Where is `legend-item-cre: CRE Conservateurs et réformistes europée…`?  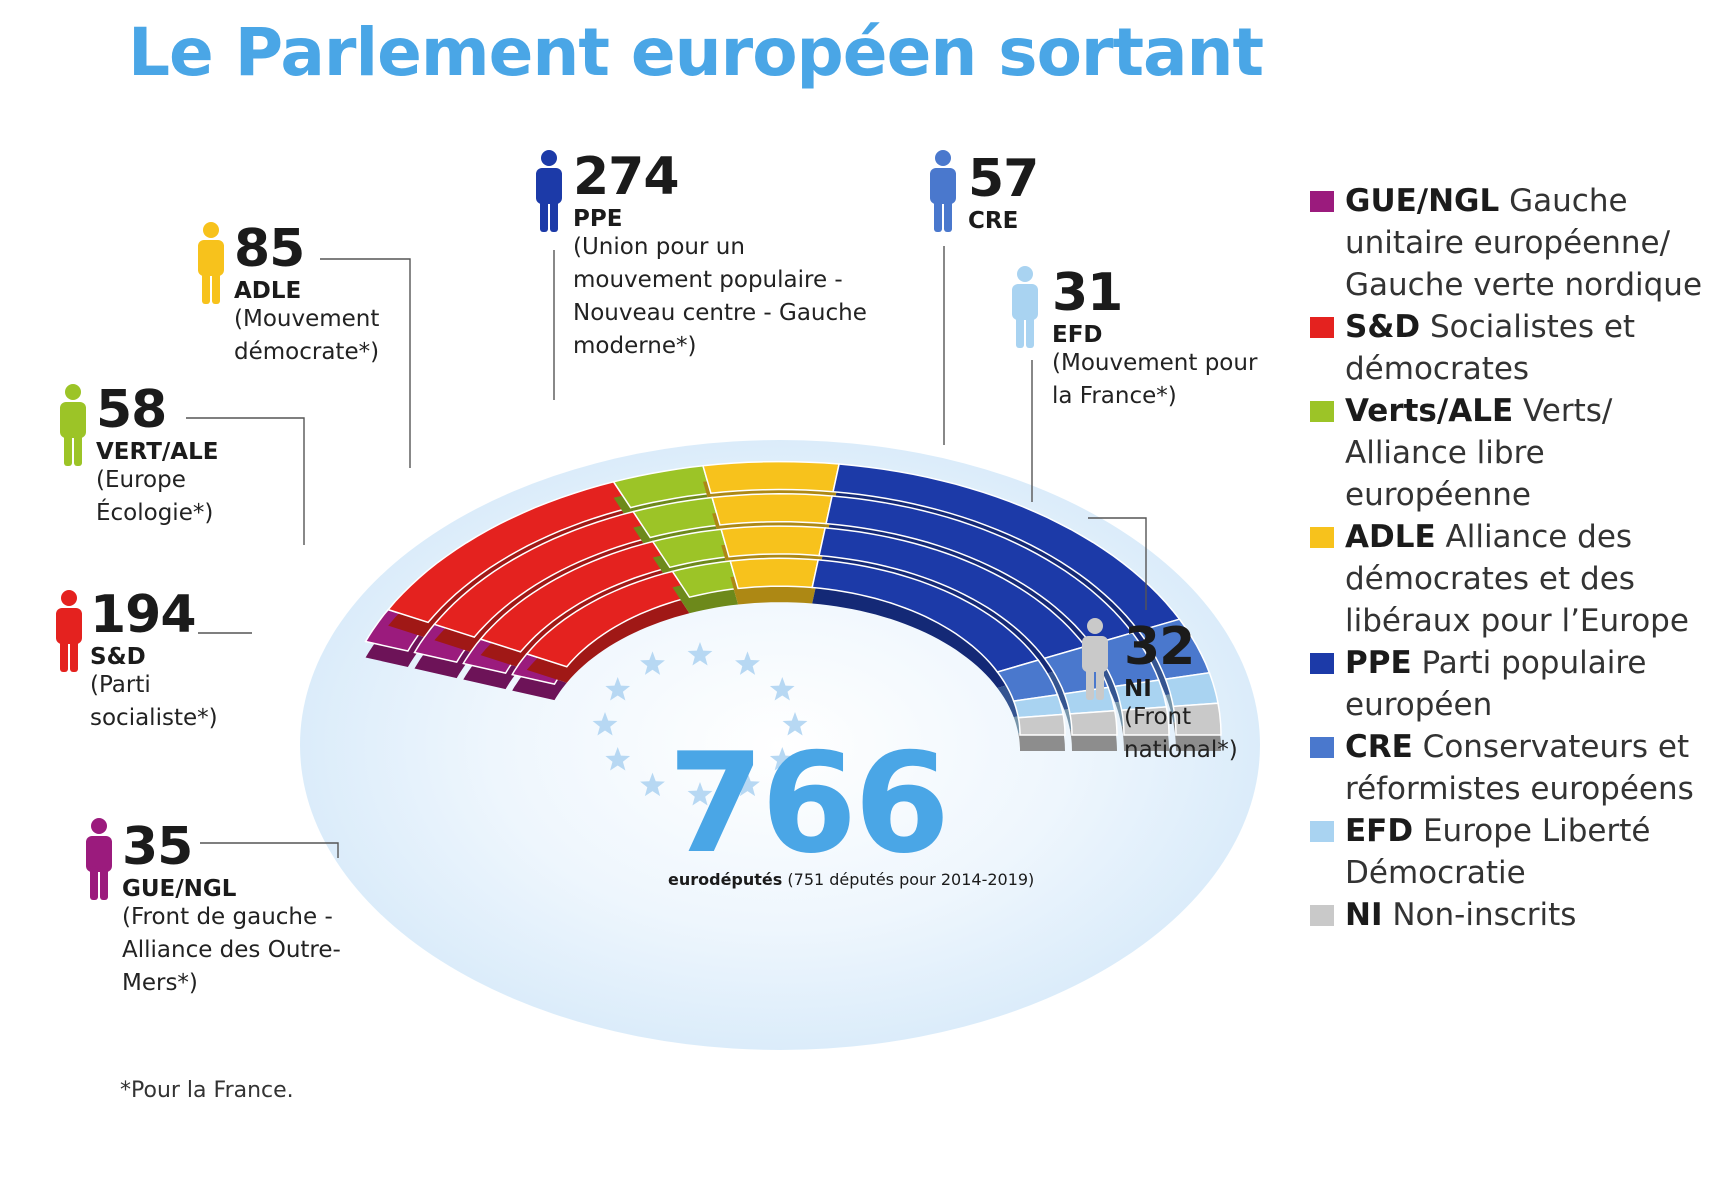
legend-item-cre: CRE Conservateurs et réformistes europée… is located at coordinates (1515, 768).